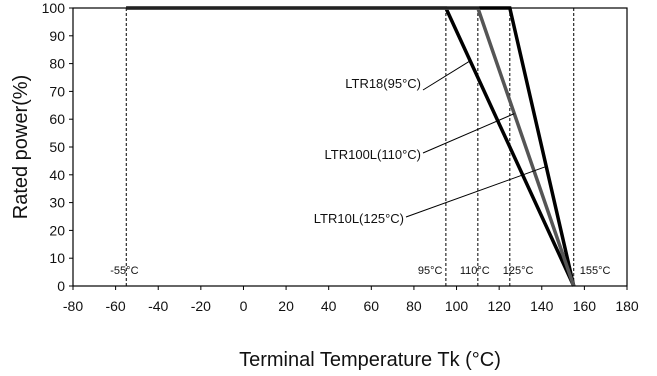 The height and width of the screenshot is (376, 657). Describe the element at coordinates (373, 154) in the screenshot. I see `series-annotation: LTR100L(110°C)` at that location.